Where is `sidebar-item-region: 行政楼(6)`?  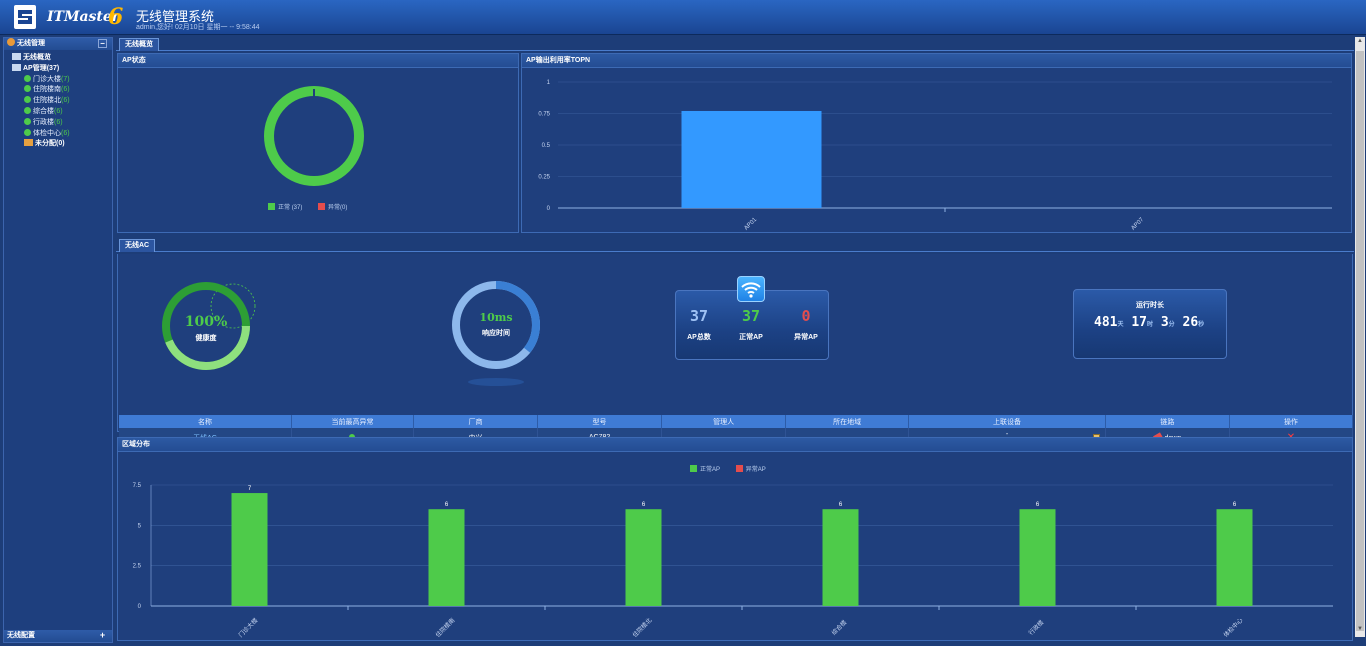 sidebar-item-region: 行政楼(6) is located at coordinates (62, 123).